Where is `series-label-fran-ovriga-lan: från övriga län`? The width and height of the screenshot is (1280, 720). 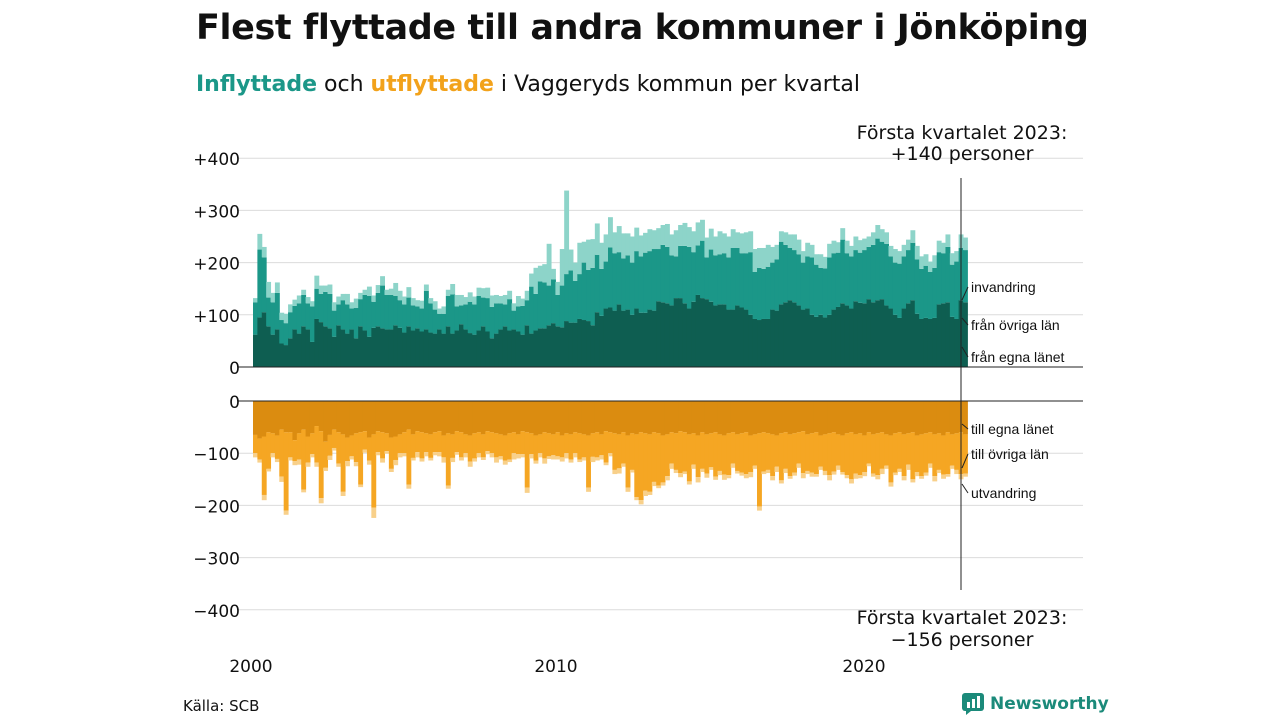 series-label-fran-ovriga-lan: från övriga län is located at coordinates (1015, 325).